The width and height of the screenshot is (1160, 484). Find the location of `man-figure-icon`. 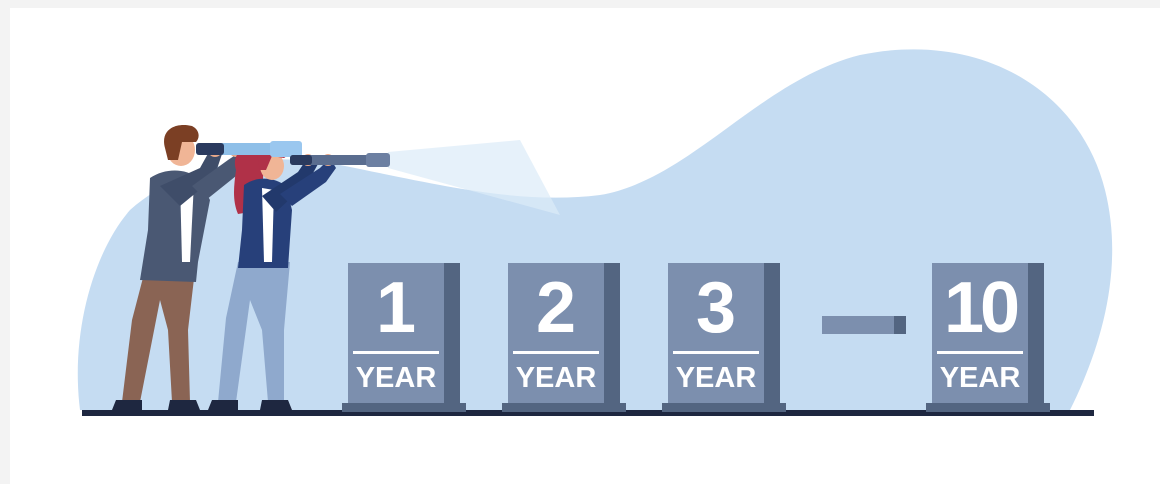

man-figure-icon is located at coordinates (179, 267).